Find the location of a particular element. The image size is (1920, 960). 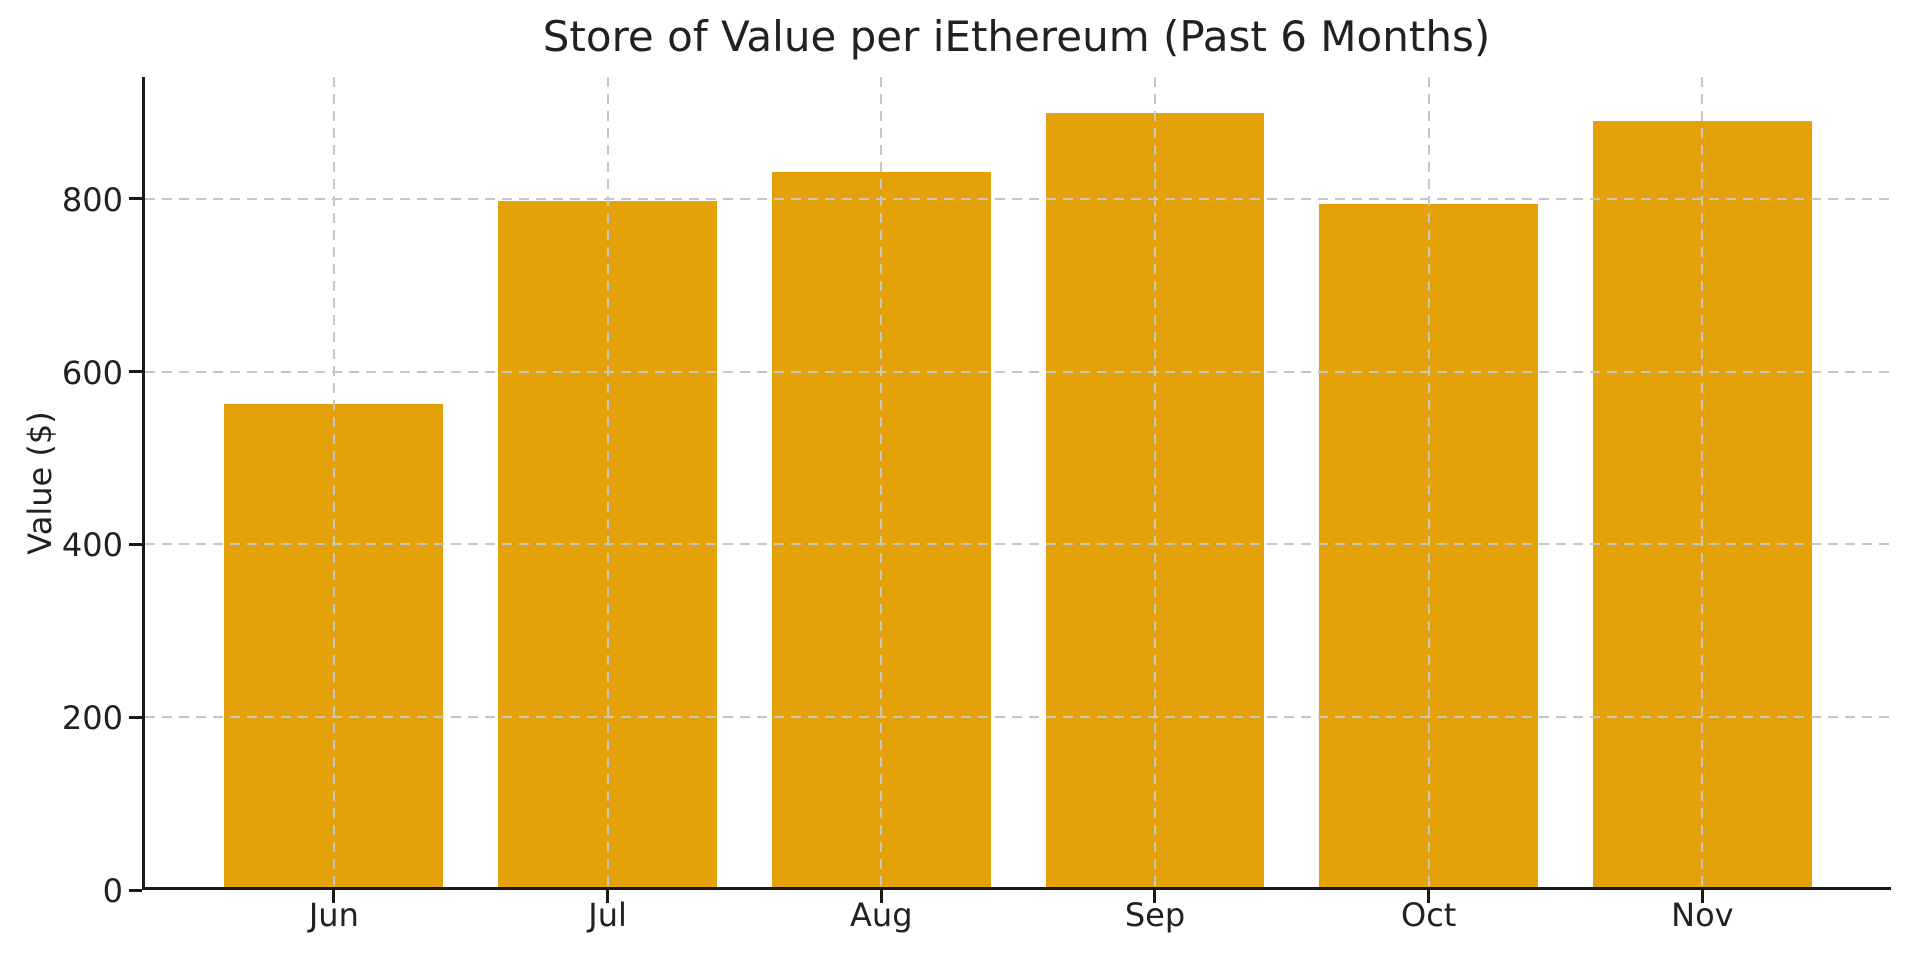

x-tick-label: Sep is located at coordinates (1155, 915).